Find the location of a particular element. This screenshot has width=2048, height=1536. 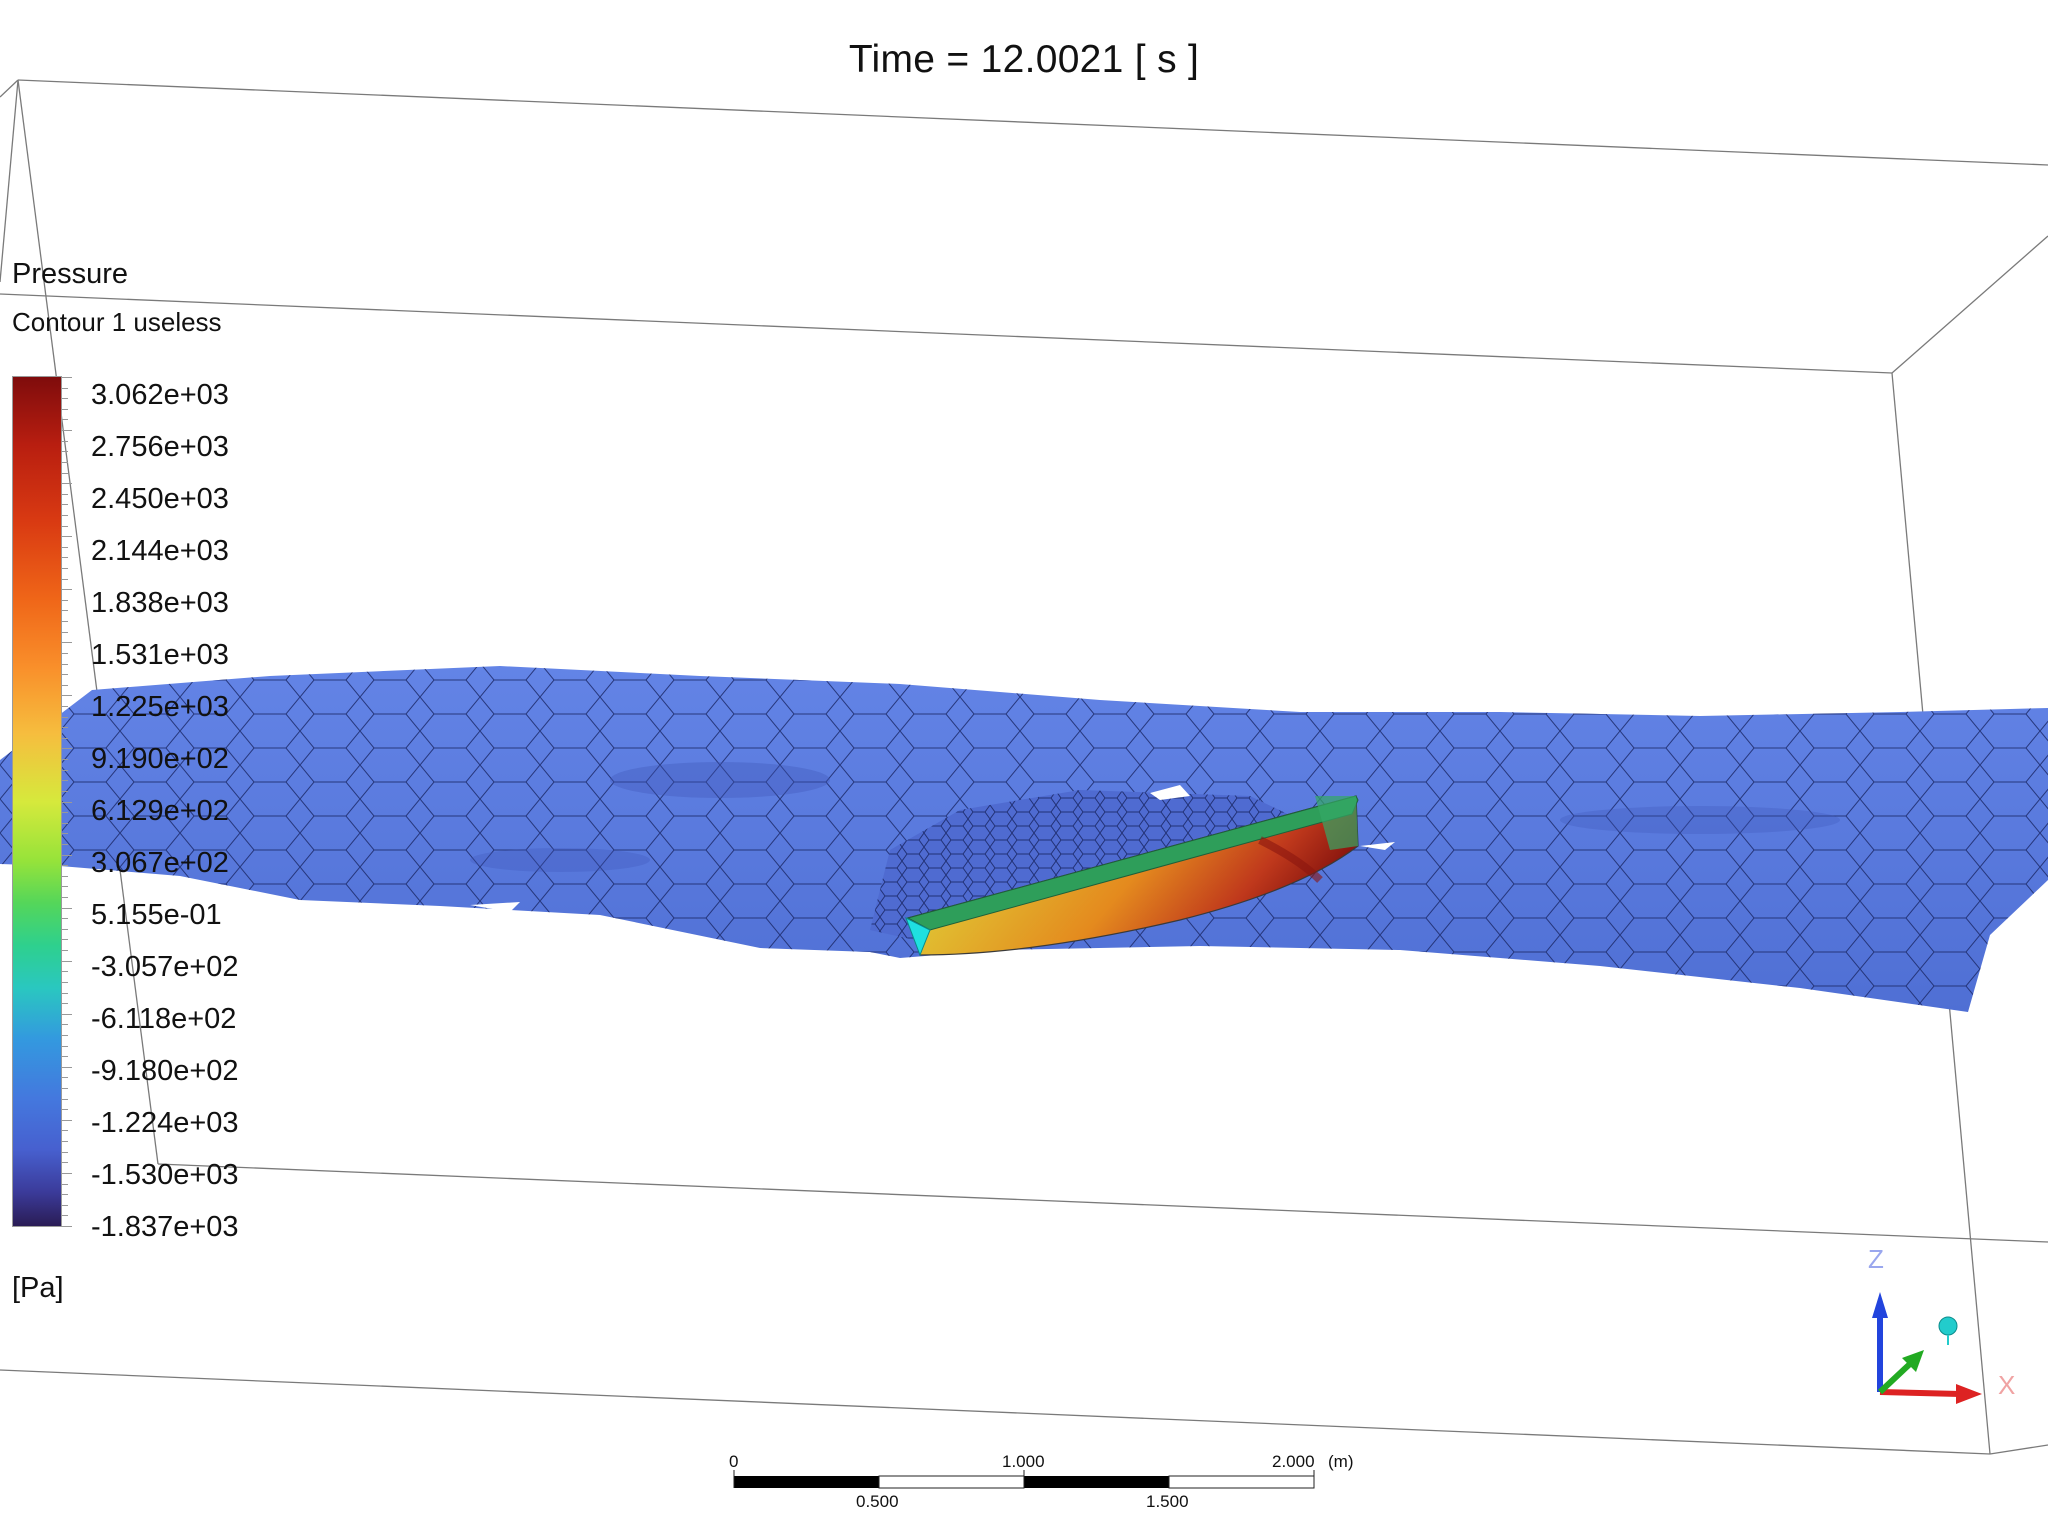

legend-label: 1.838e+03 is located at coordinates (160, 603).